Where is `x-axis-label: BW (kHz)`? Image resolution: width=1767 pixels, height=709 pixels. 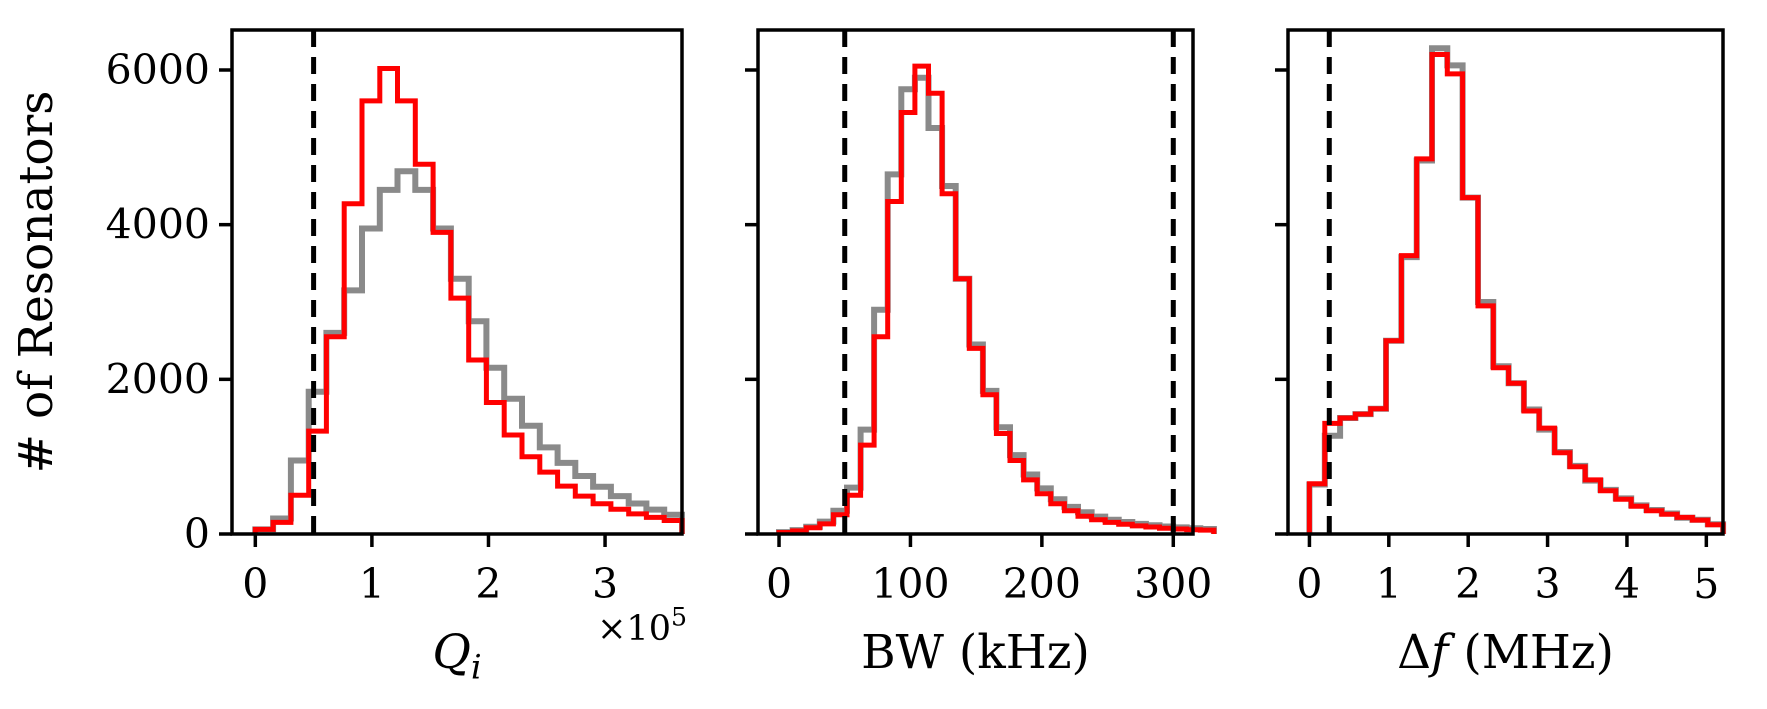
x-axis-label: BW (kHz) is located at coordinates (975, 652).